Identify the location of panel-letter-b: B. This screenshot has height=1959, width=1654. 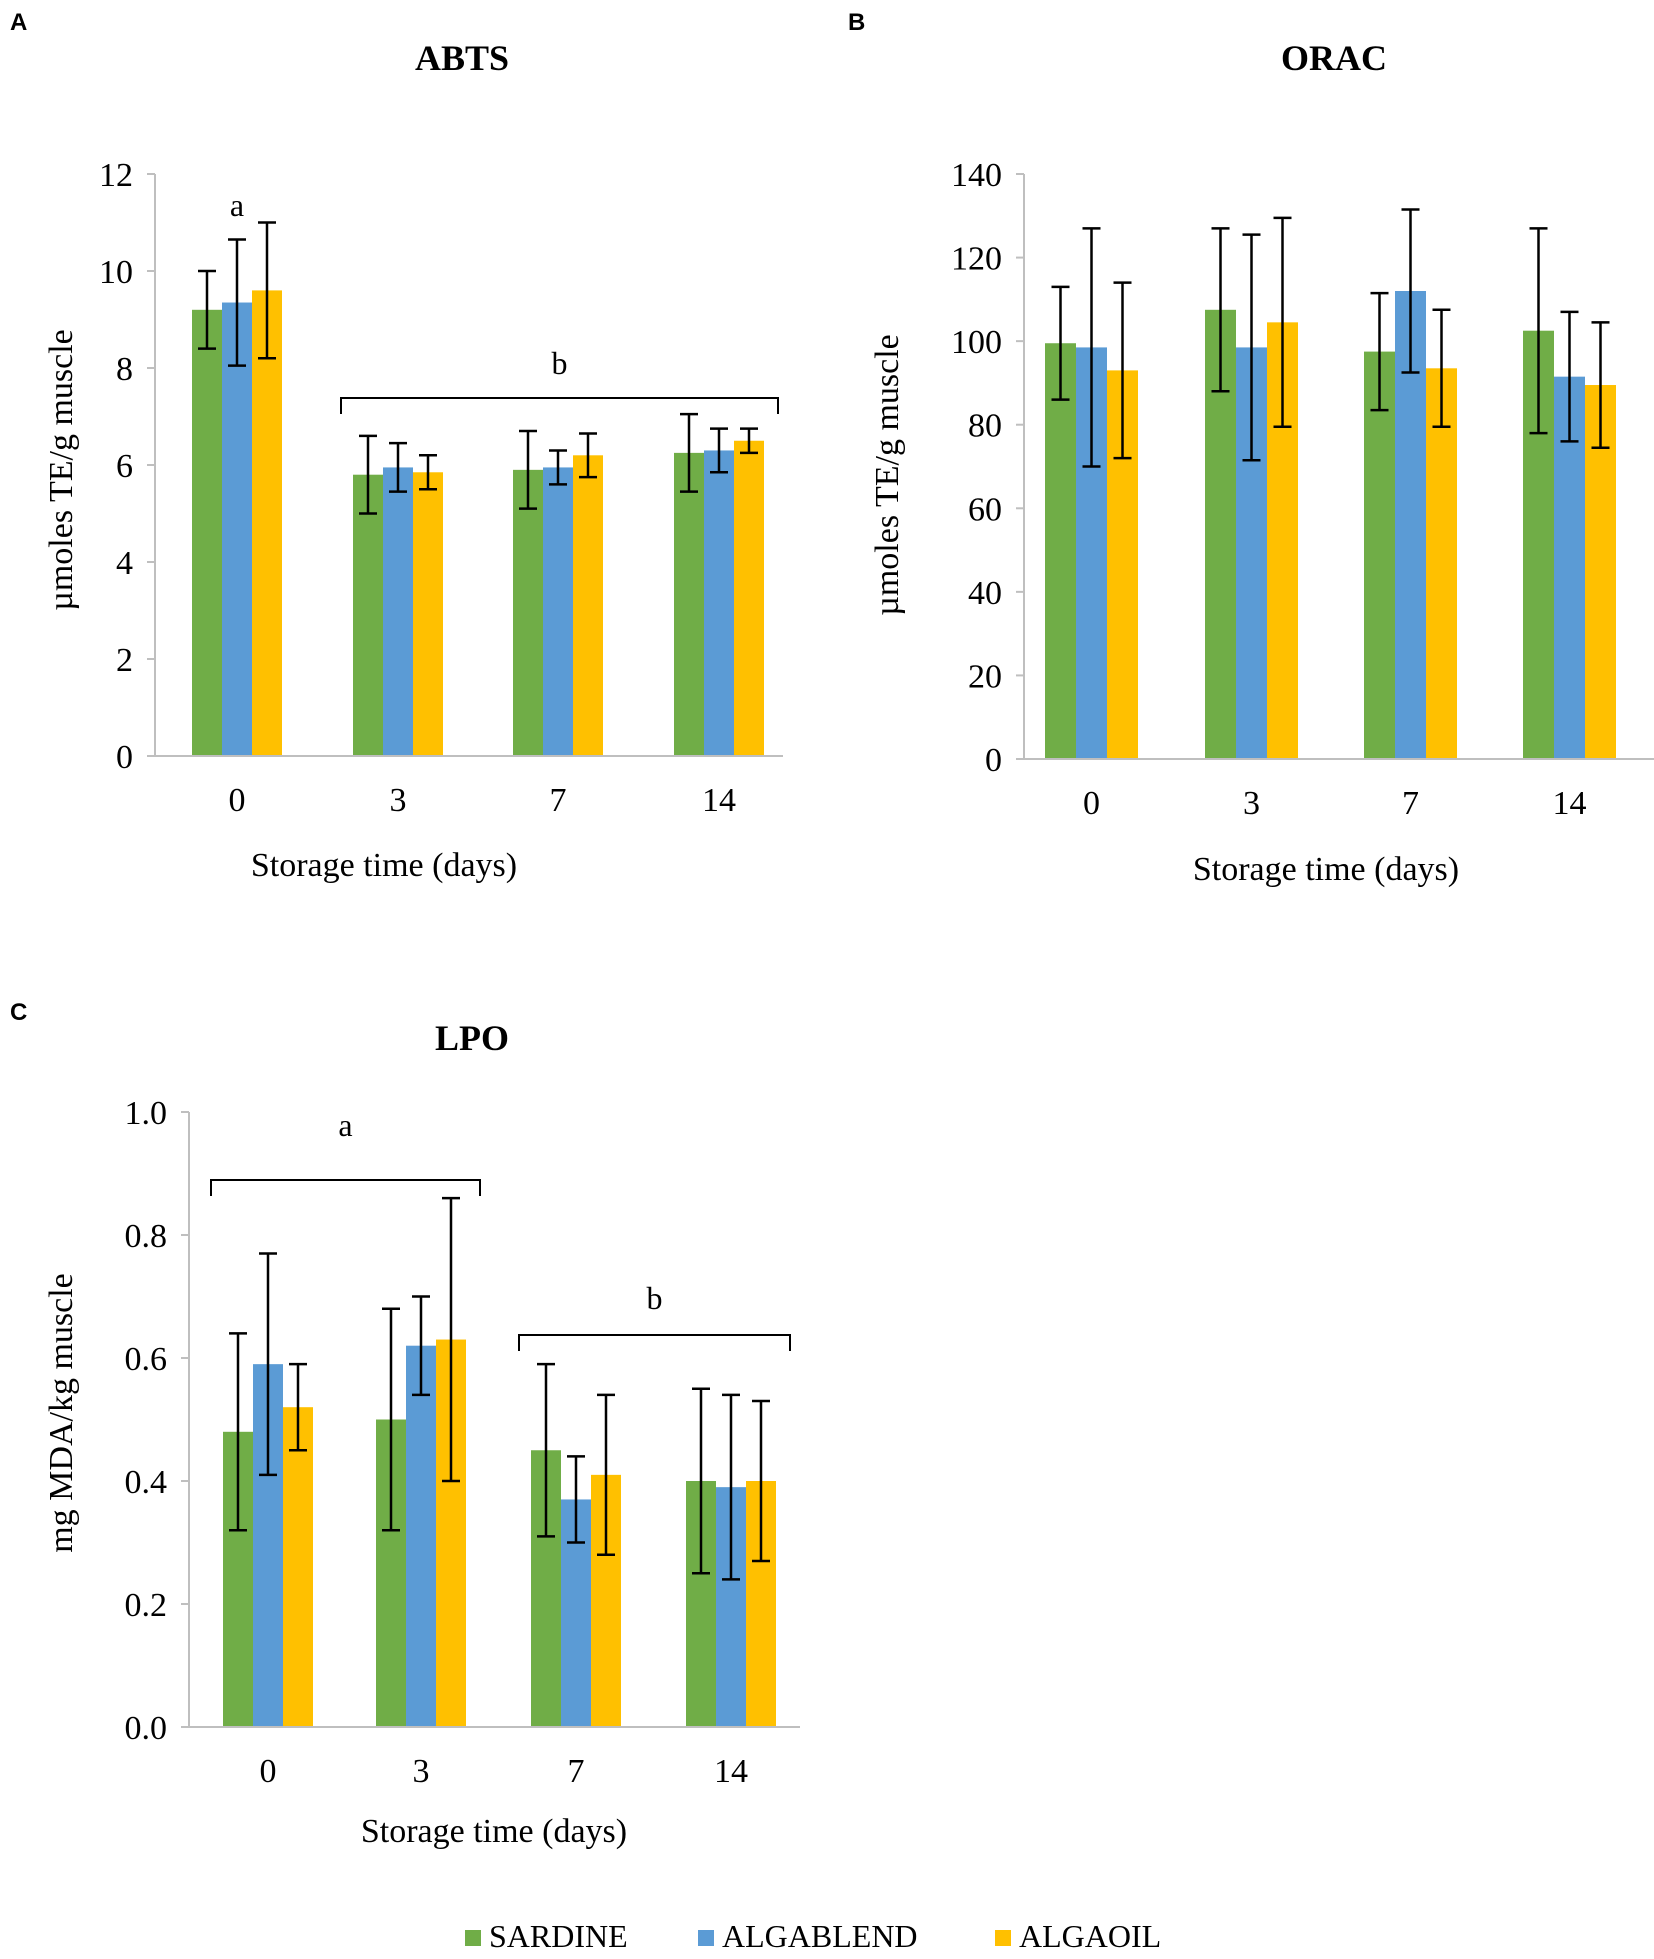
(856, 22).